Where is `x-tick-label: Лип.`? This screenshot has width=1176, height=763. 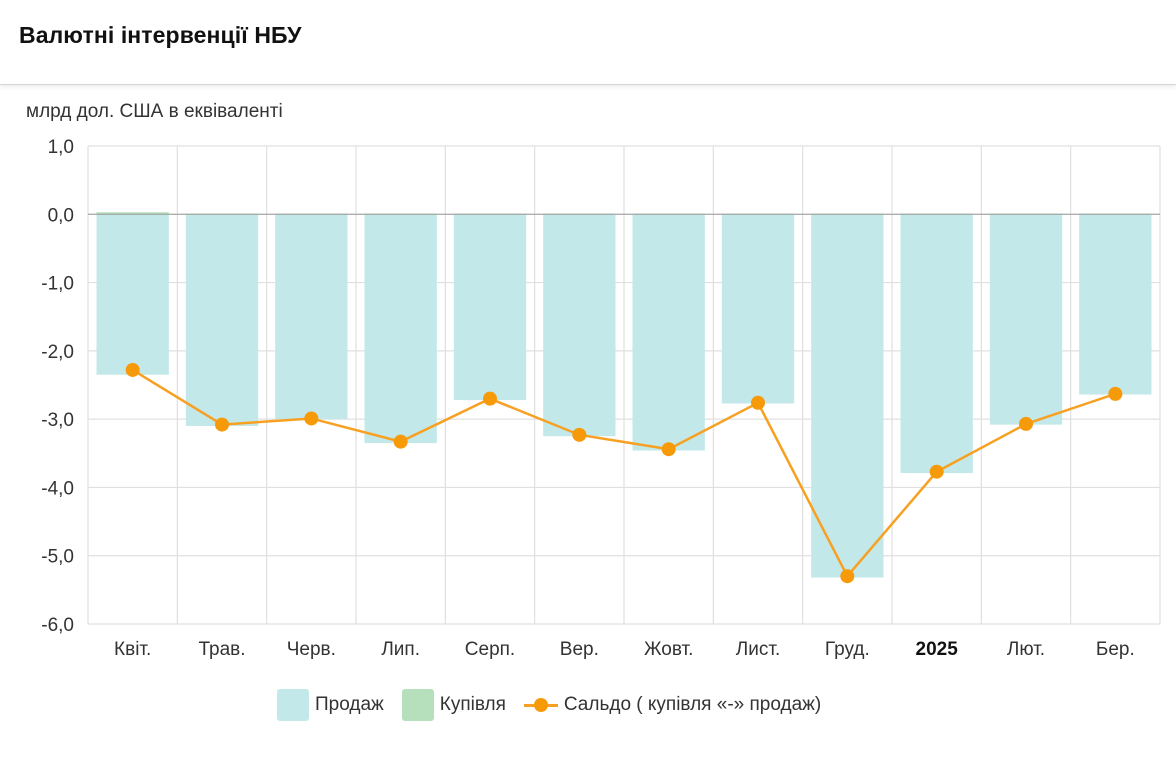
x-tick-label: Лип. is located at coordinates (400, 649).